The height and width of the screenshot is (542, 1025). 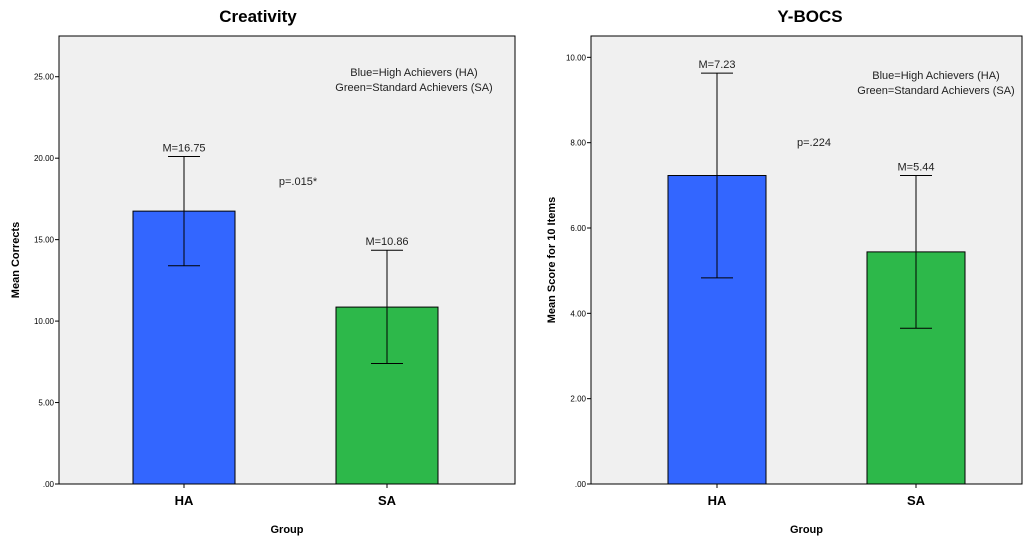 What do you see at coordinates (578, 228) in the screenshot?
I see `y-tick-label: 6.00` at bounding box center [578, 228].